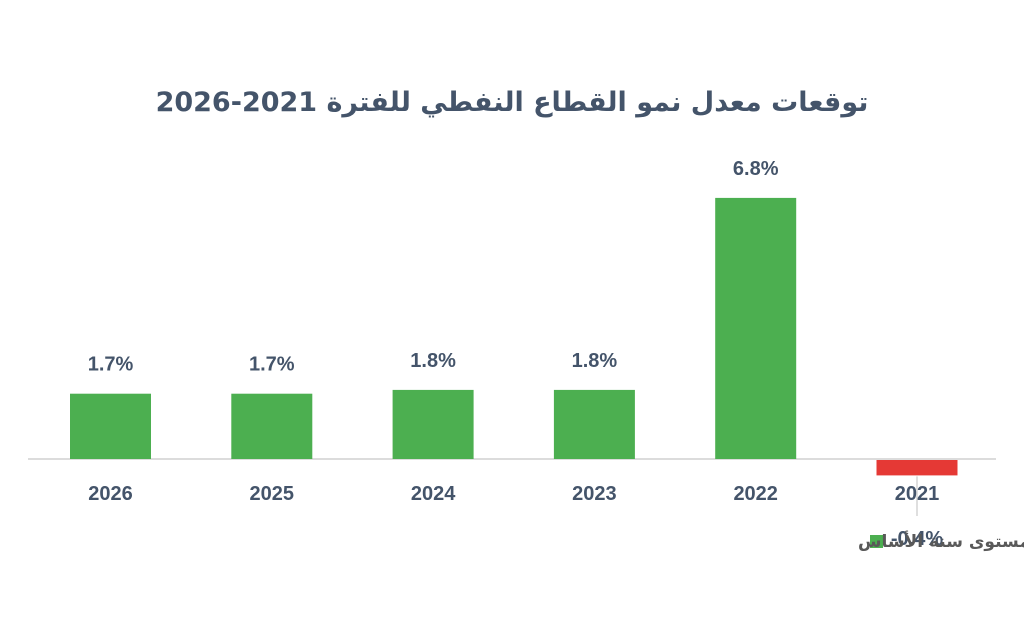  I want to click on bar-2021, so click(917, 468).